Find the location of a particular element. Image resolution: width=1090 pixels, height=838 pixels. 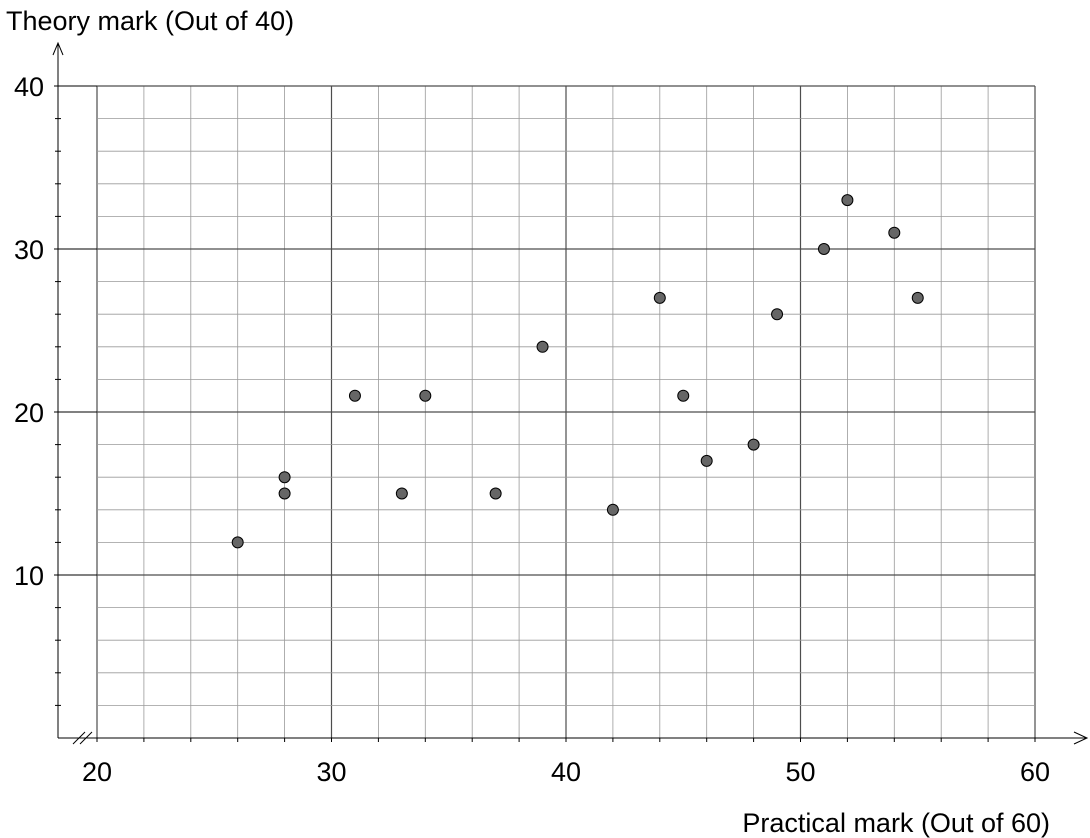

y-tick-label: 30 is located at coordinates (29, 250).